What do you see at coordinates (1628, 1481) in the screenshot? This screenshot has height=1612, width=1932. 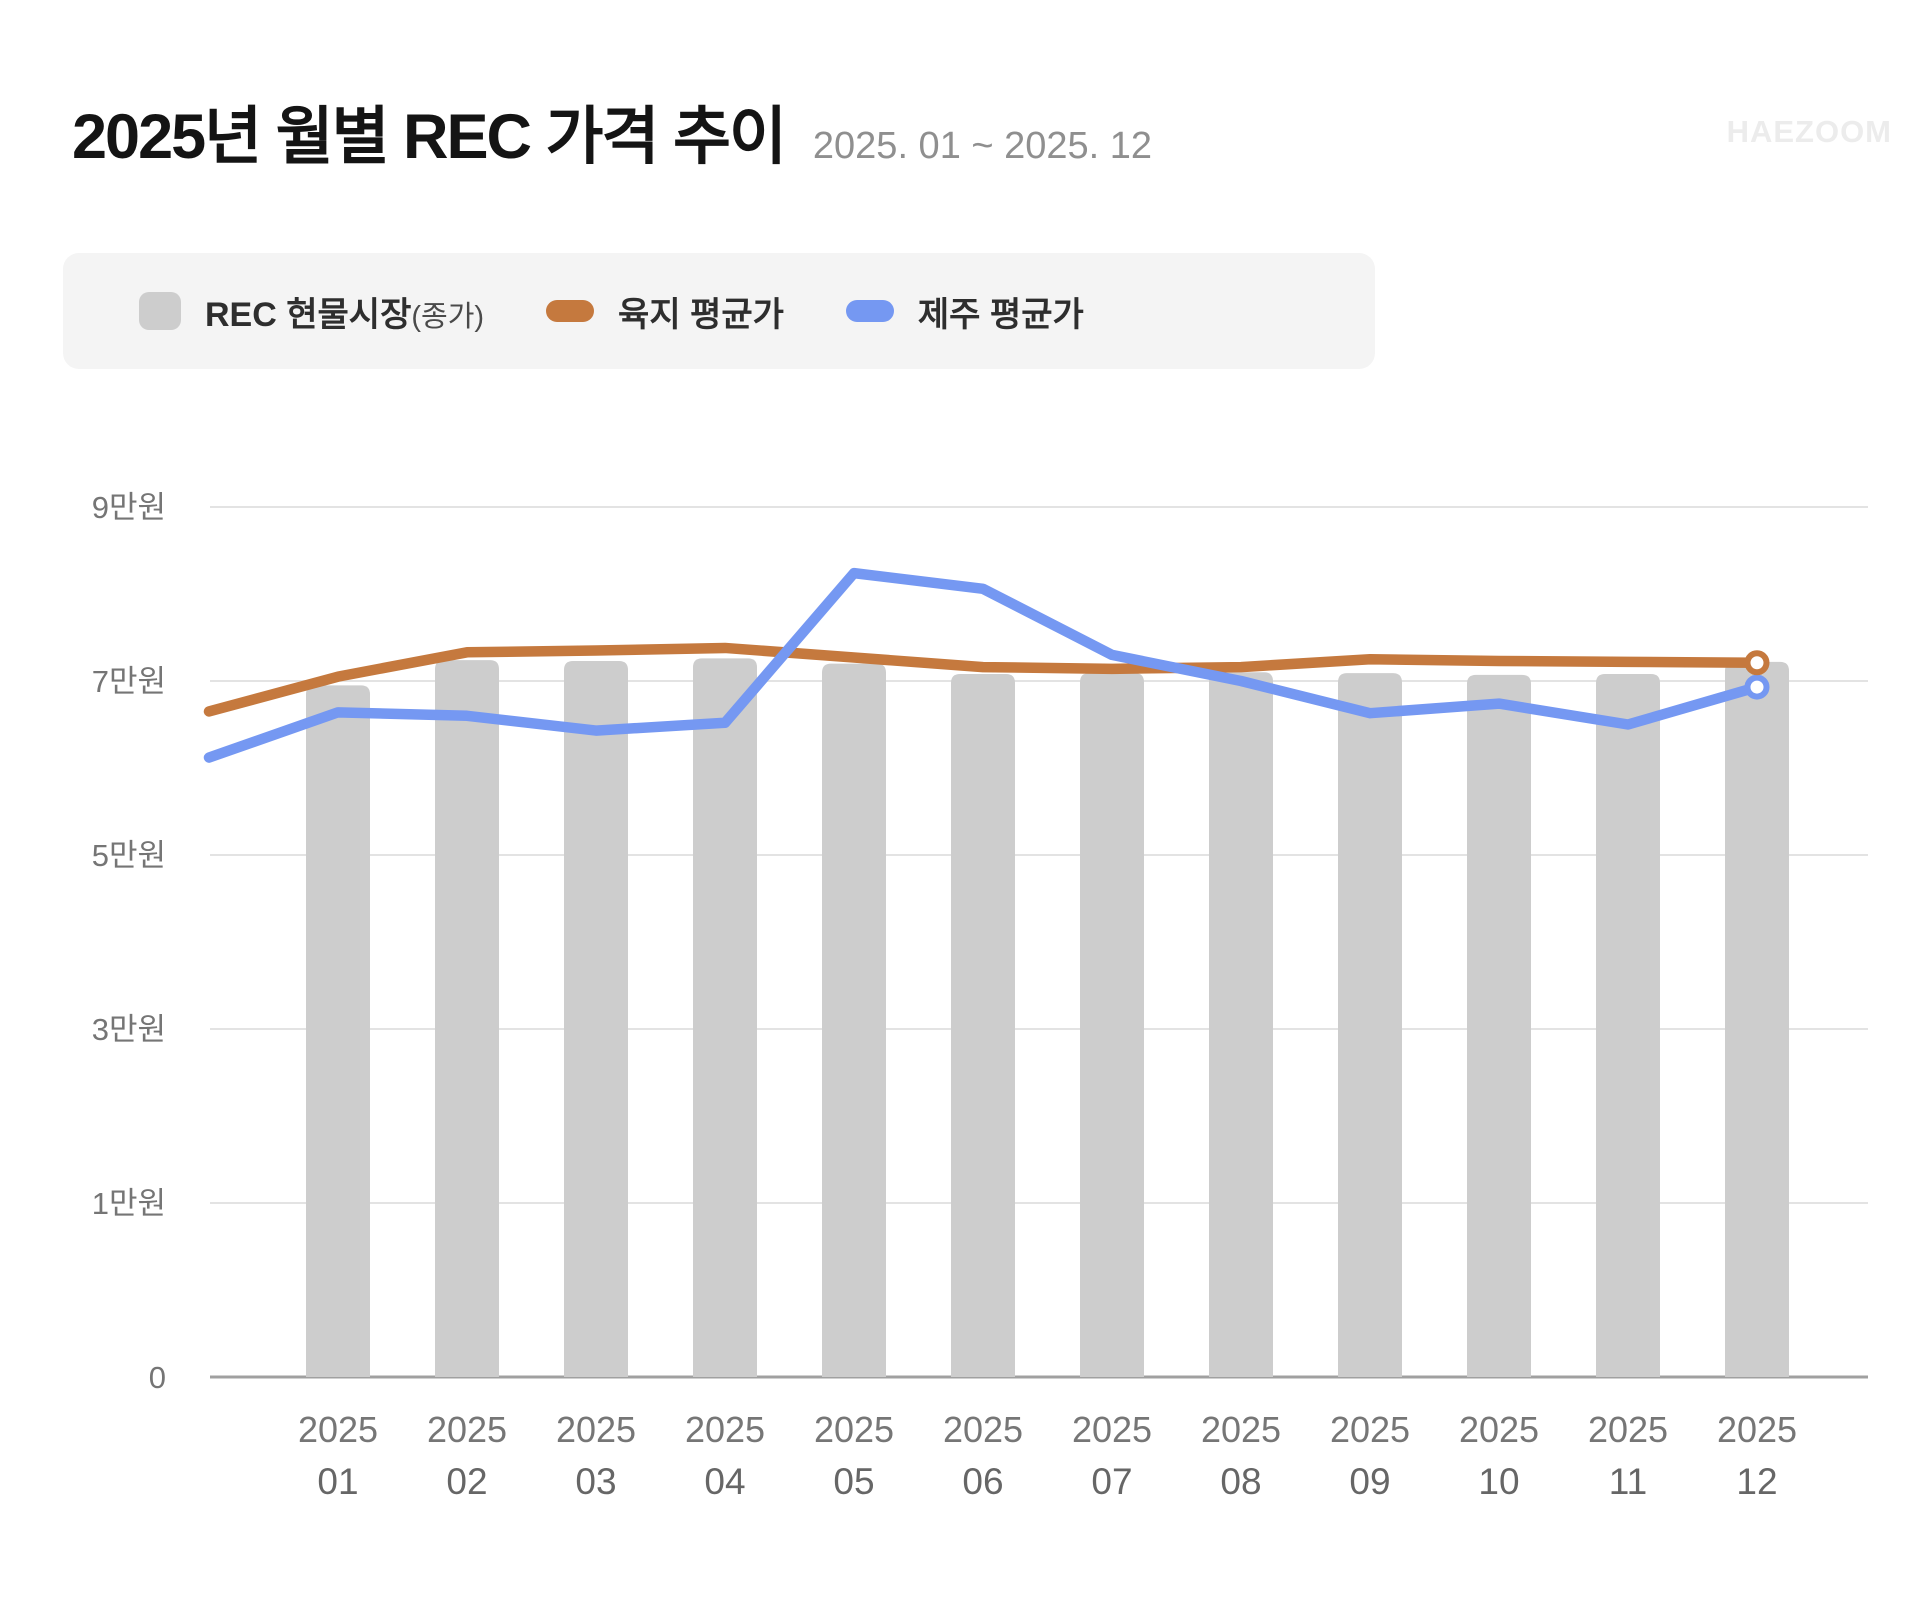 I see `x-label-month: 11` at bounding box center [1628, 1481].